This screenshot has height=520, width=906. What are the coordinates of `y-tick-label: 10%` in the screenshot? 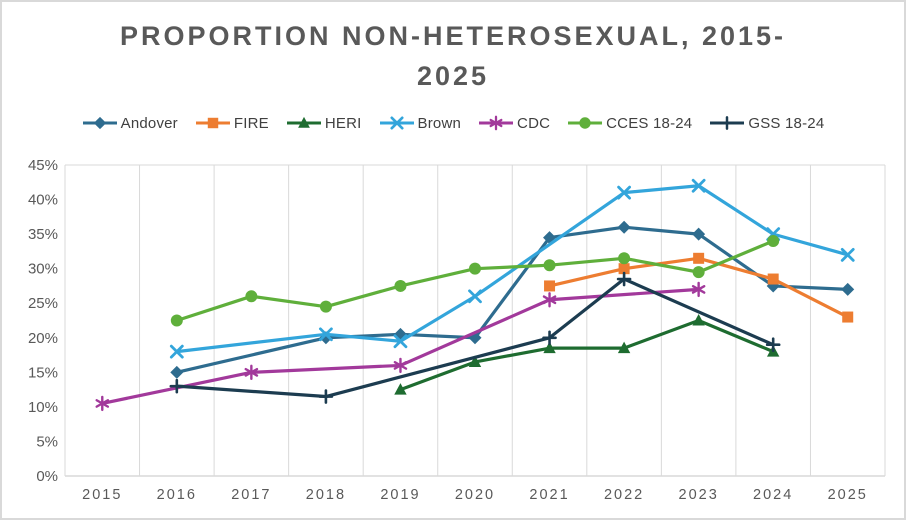 It's located at (43, 407).